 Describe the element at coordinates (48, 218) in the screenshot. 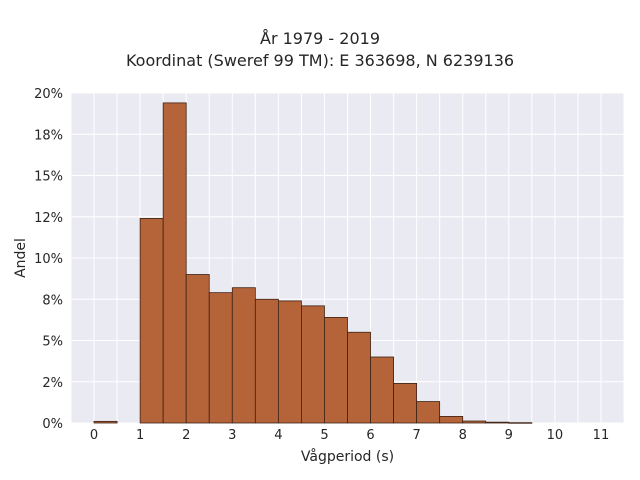

I see `y-tick-label: 12%` at that location.